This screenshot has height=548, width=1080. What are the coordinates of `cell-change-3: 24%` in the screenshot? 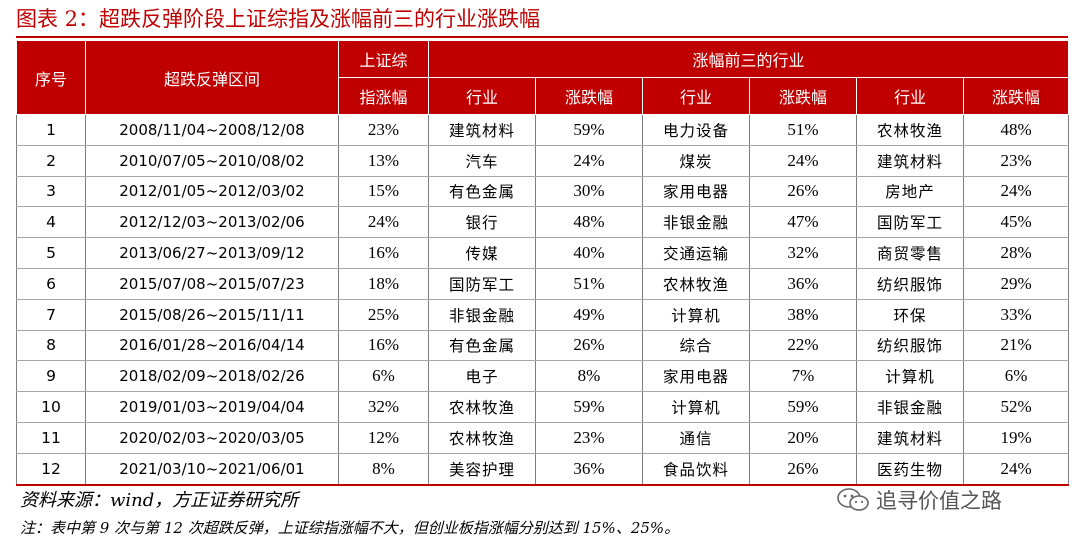 It's located at (1016, 192).